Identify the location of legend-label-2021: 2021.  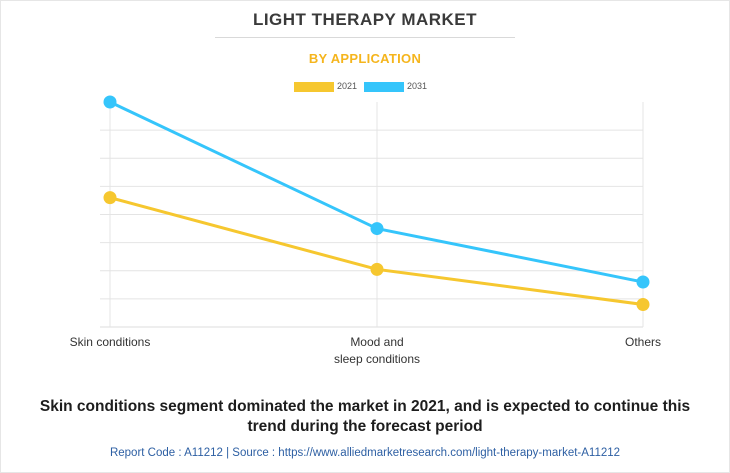
(347, 86).